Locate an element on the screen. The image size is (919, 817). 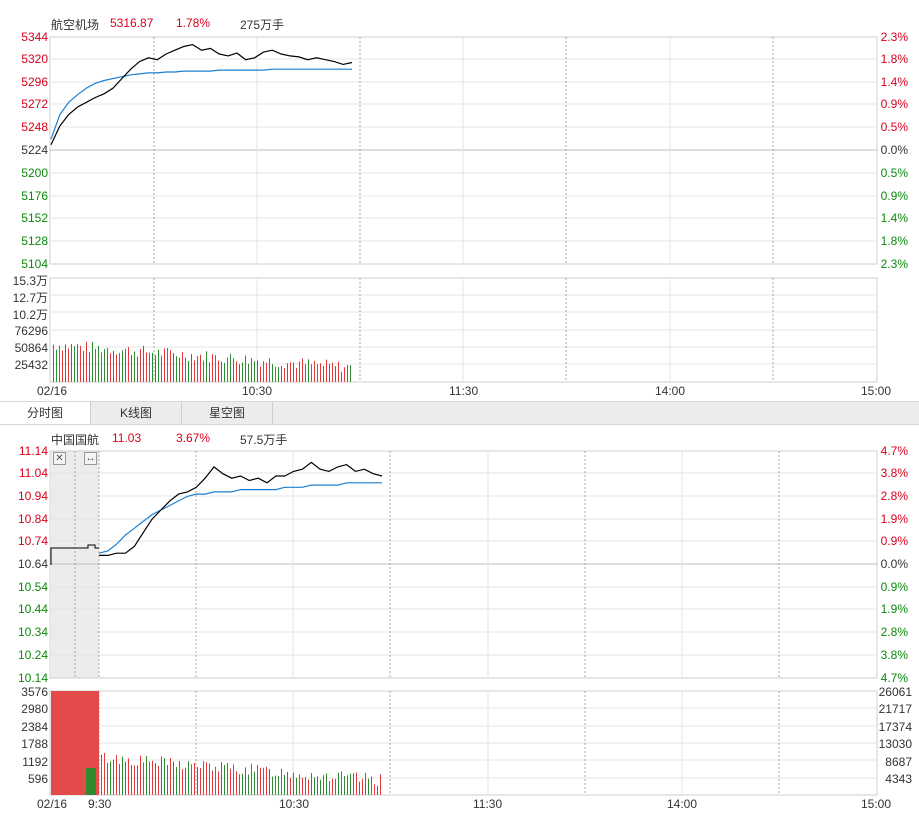
bottom-vol-tick: 2384 is located at coordinates (34, 727).